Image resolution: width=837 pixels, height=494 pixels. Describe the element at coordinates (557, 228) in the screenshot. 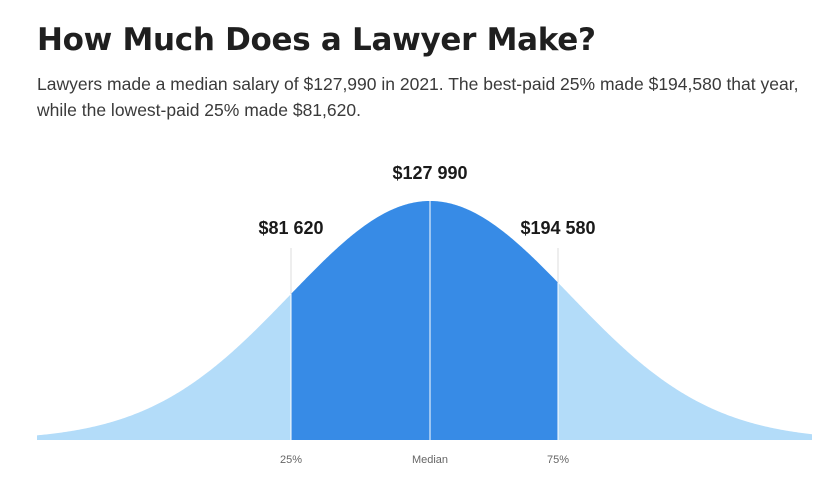

I see `value-label-p75: $194 580` at that location.